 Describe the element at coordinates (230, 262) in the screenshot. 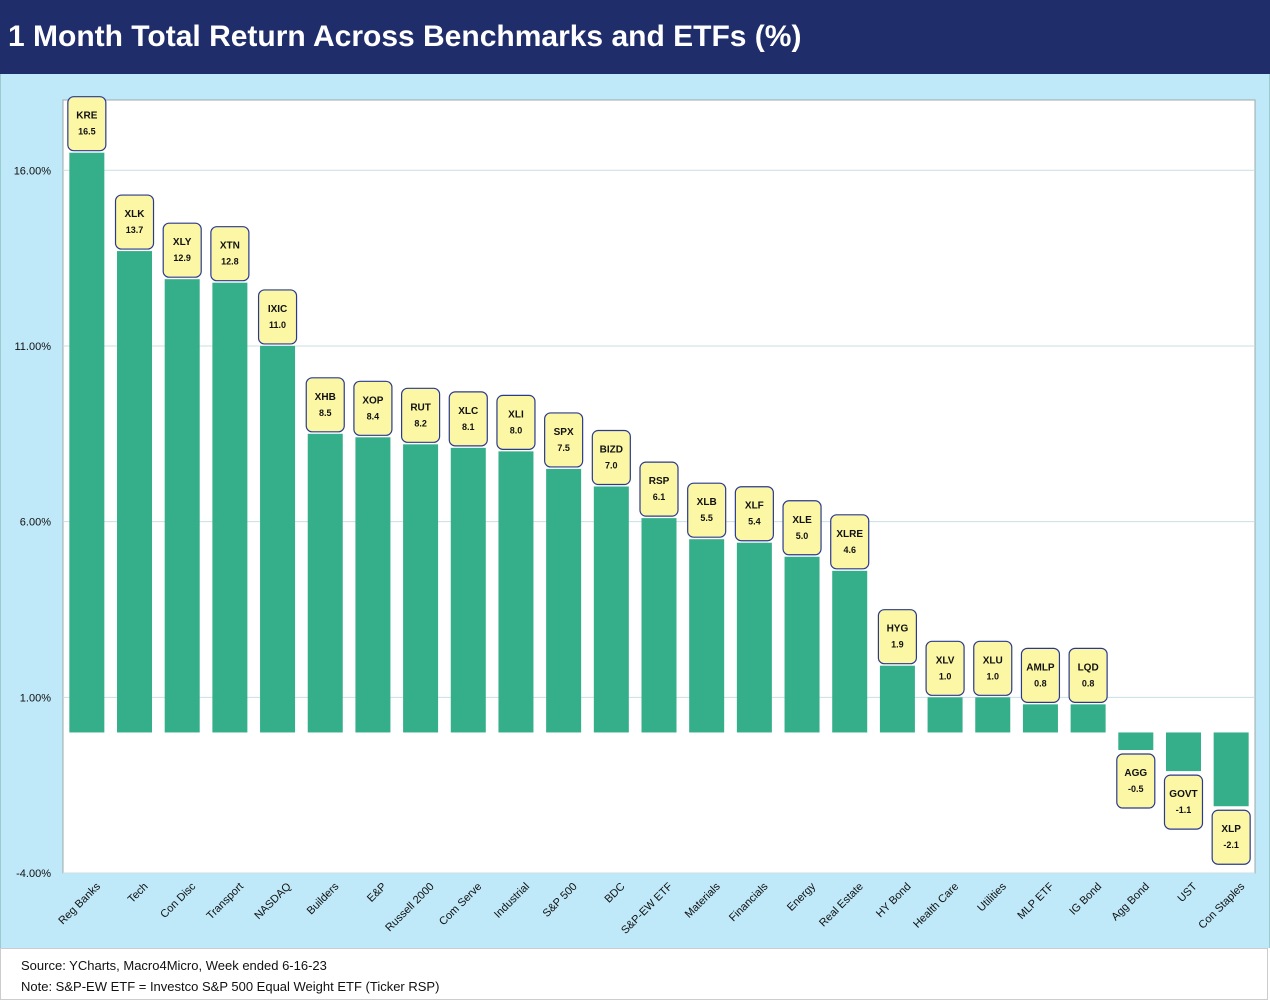

I see `data-label-value: 12.8` at that location.